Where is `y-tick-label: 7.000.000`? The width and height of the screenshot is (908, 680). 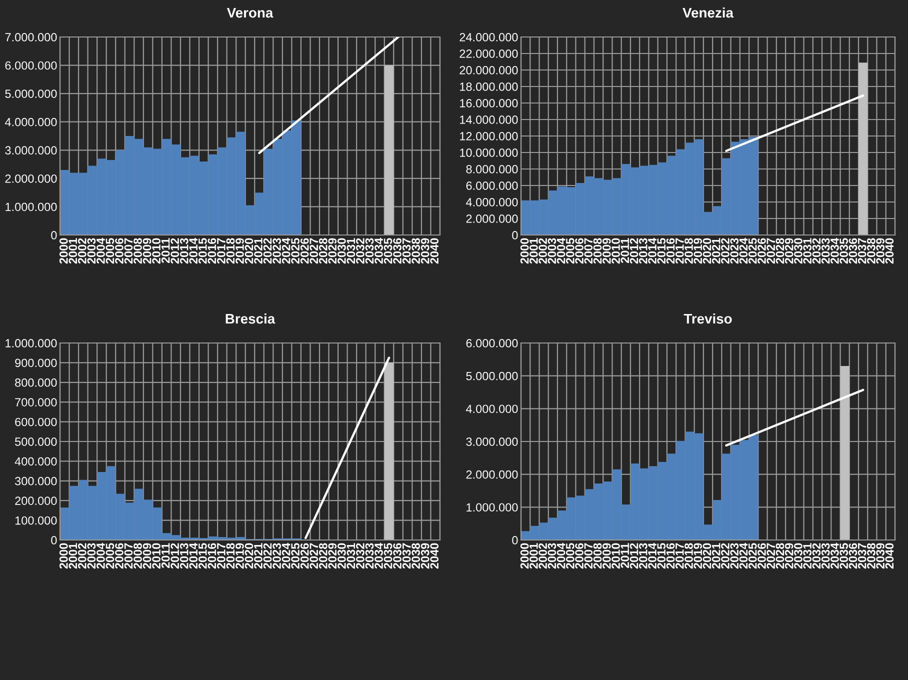
y-tick-label: 7.000.000 is located at coordinates (31, 37).